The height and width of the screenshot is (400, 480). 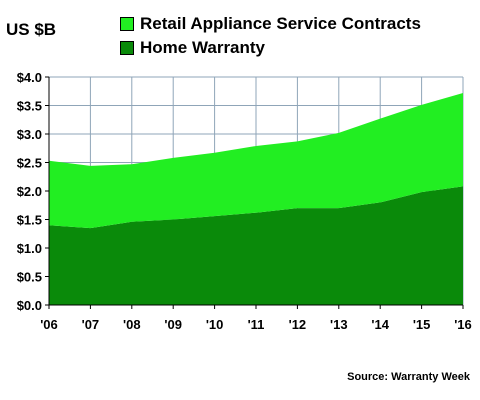 What do you see at coordinates (215, 324) in the screenshot?
I see `x-tick-label: '10` at bounding box center [215, 324].